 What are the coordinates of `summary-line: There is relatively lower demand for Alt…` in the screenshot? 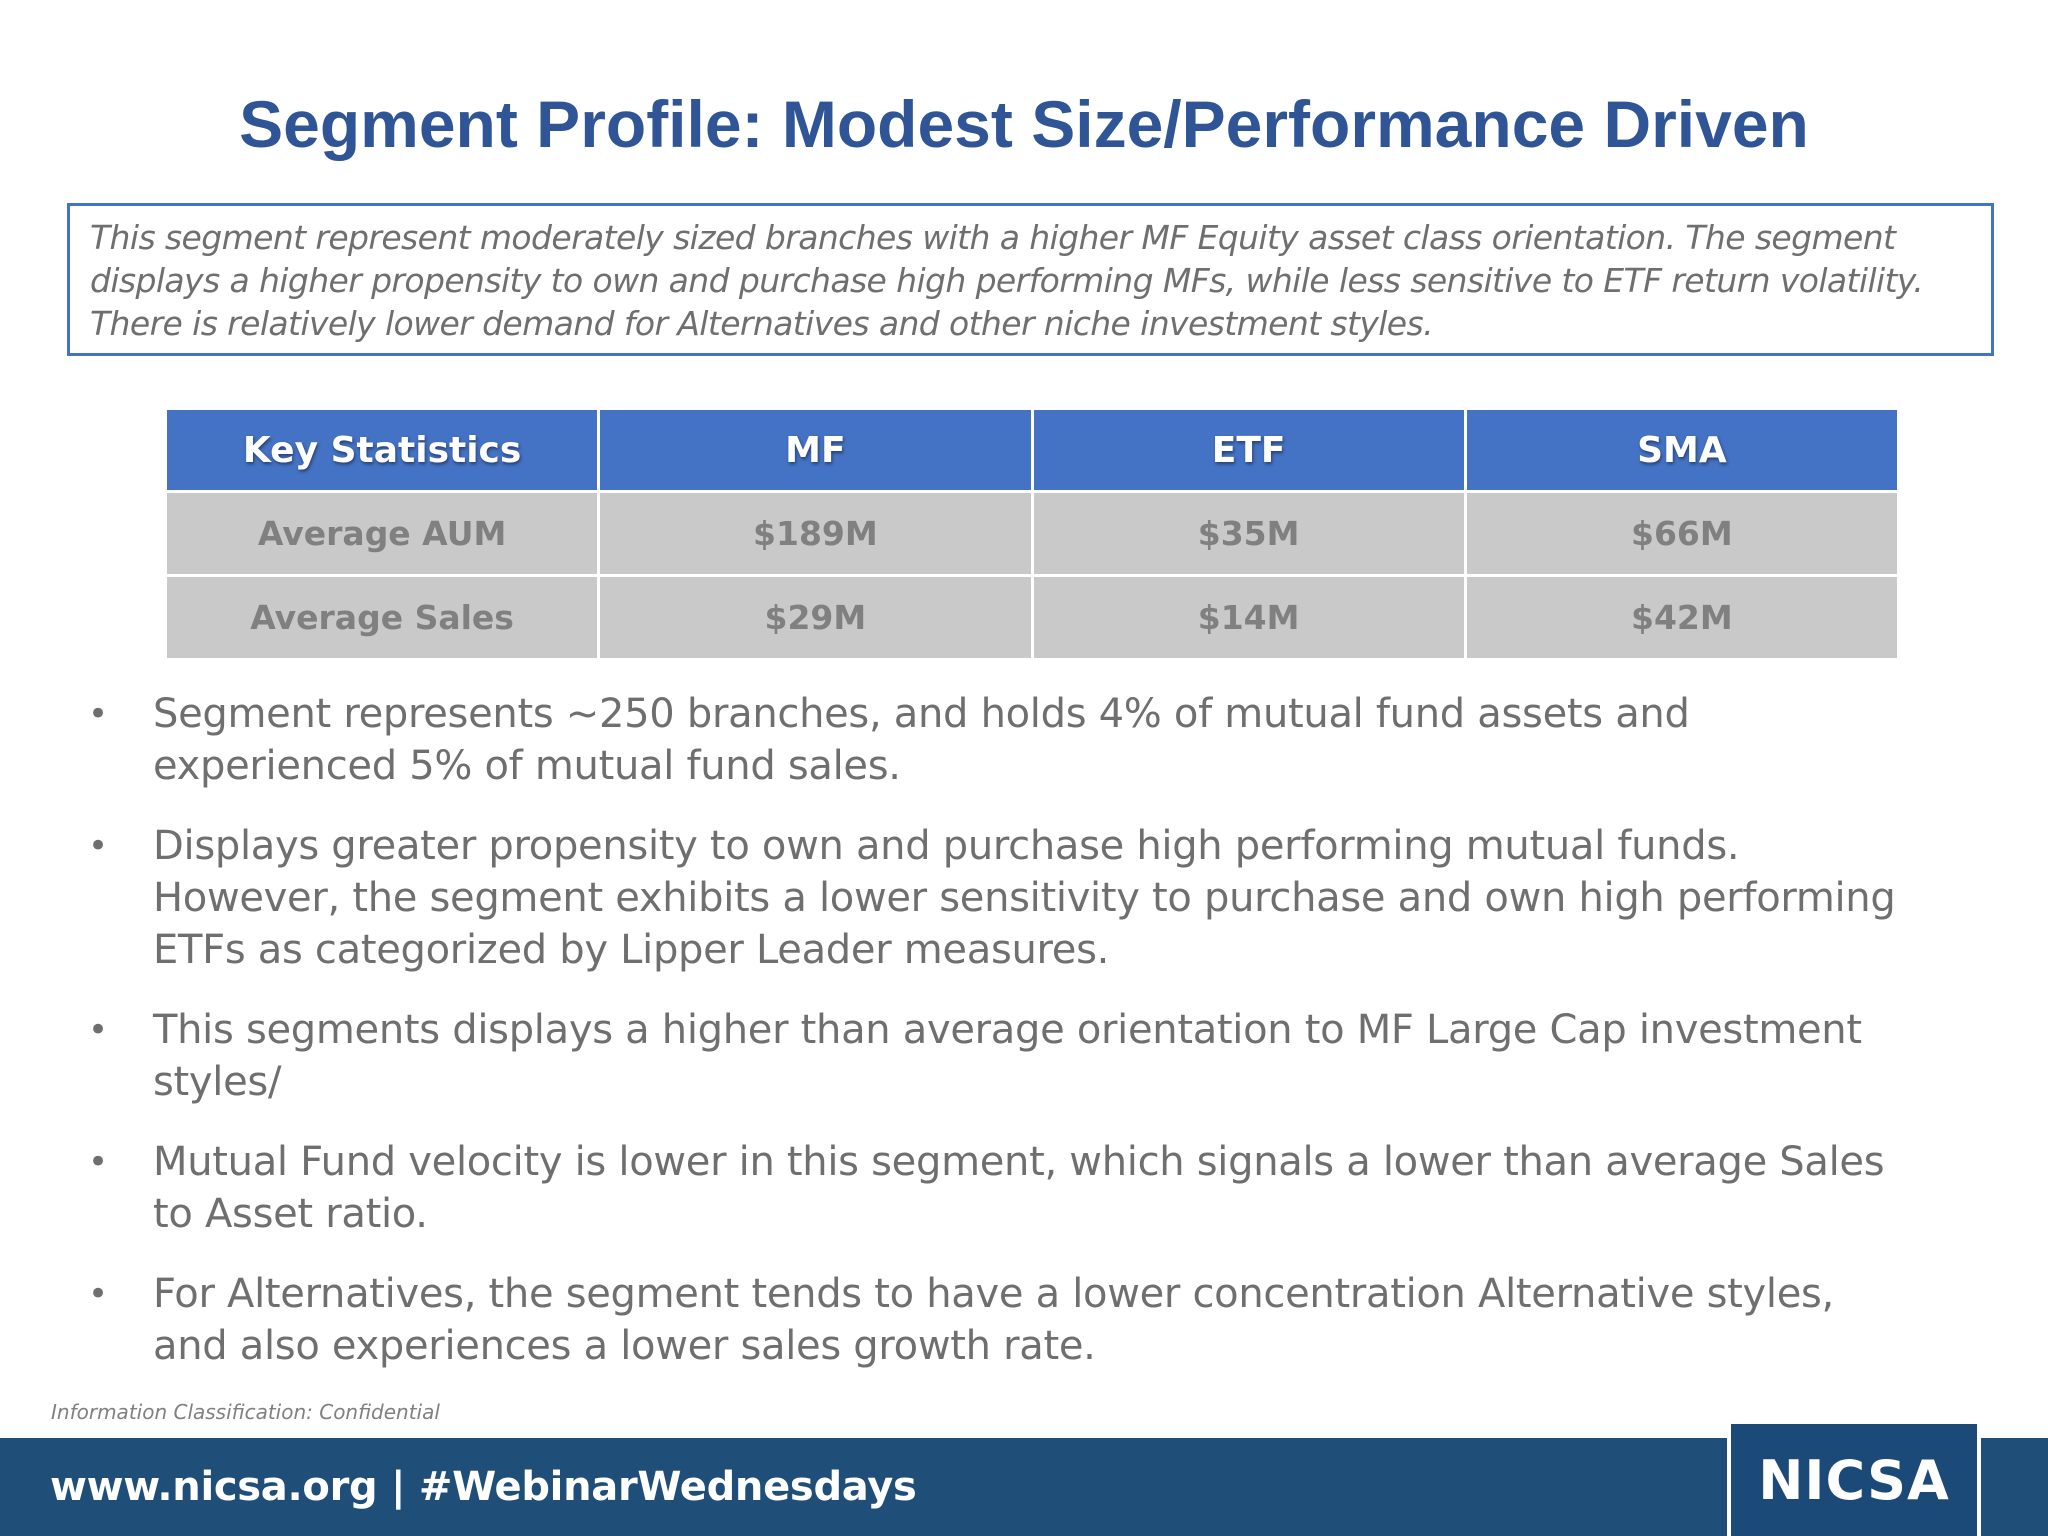 It's located at (762, 323).